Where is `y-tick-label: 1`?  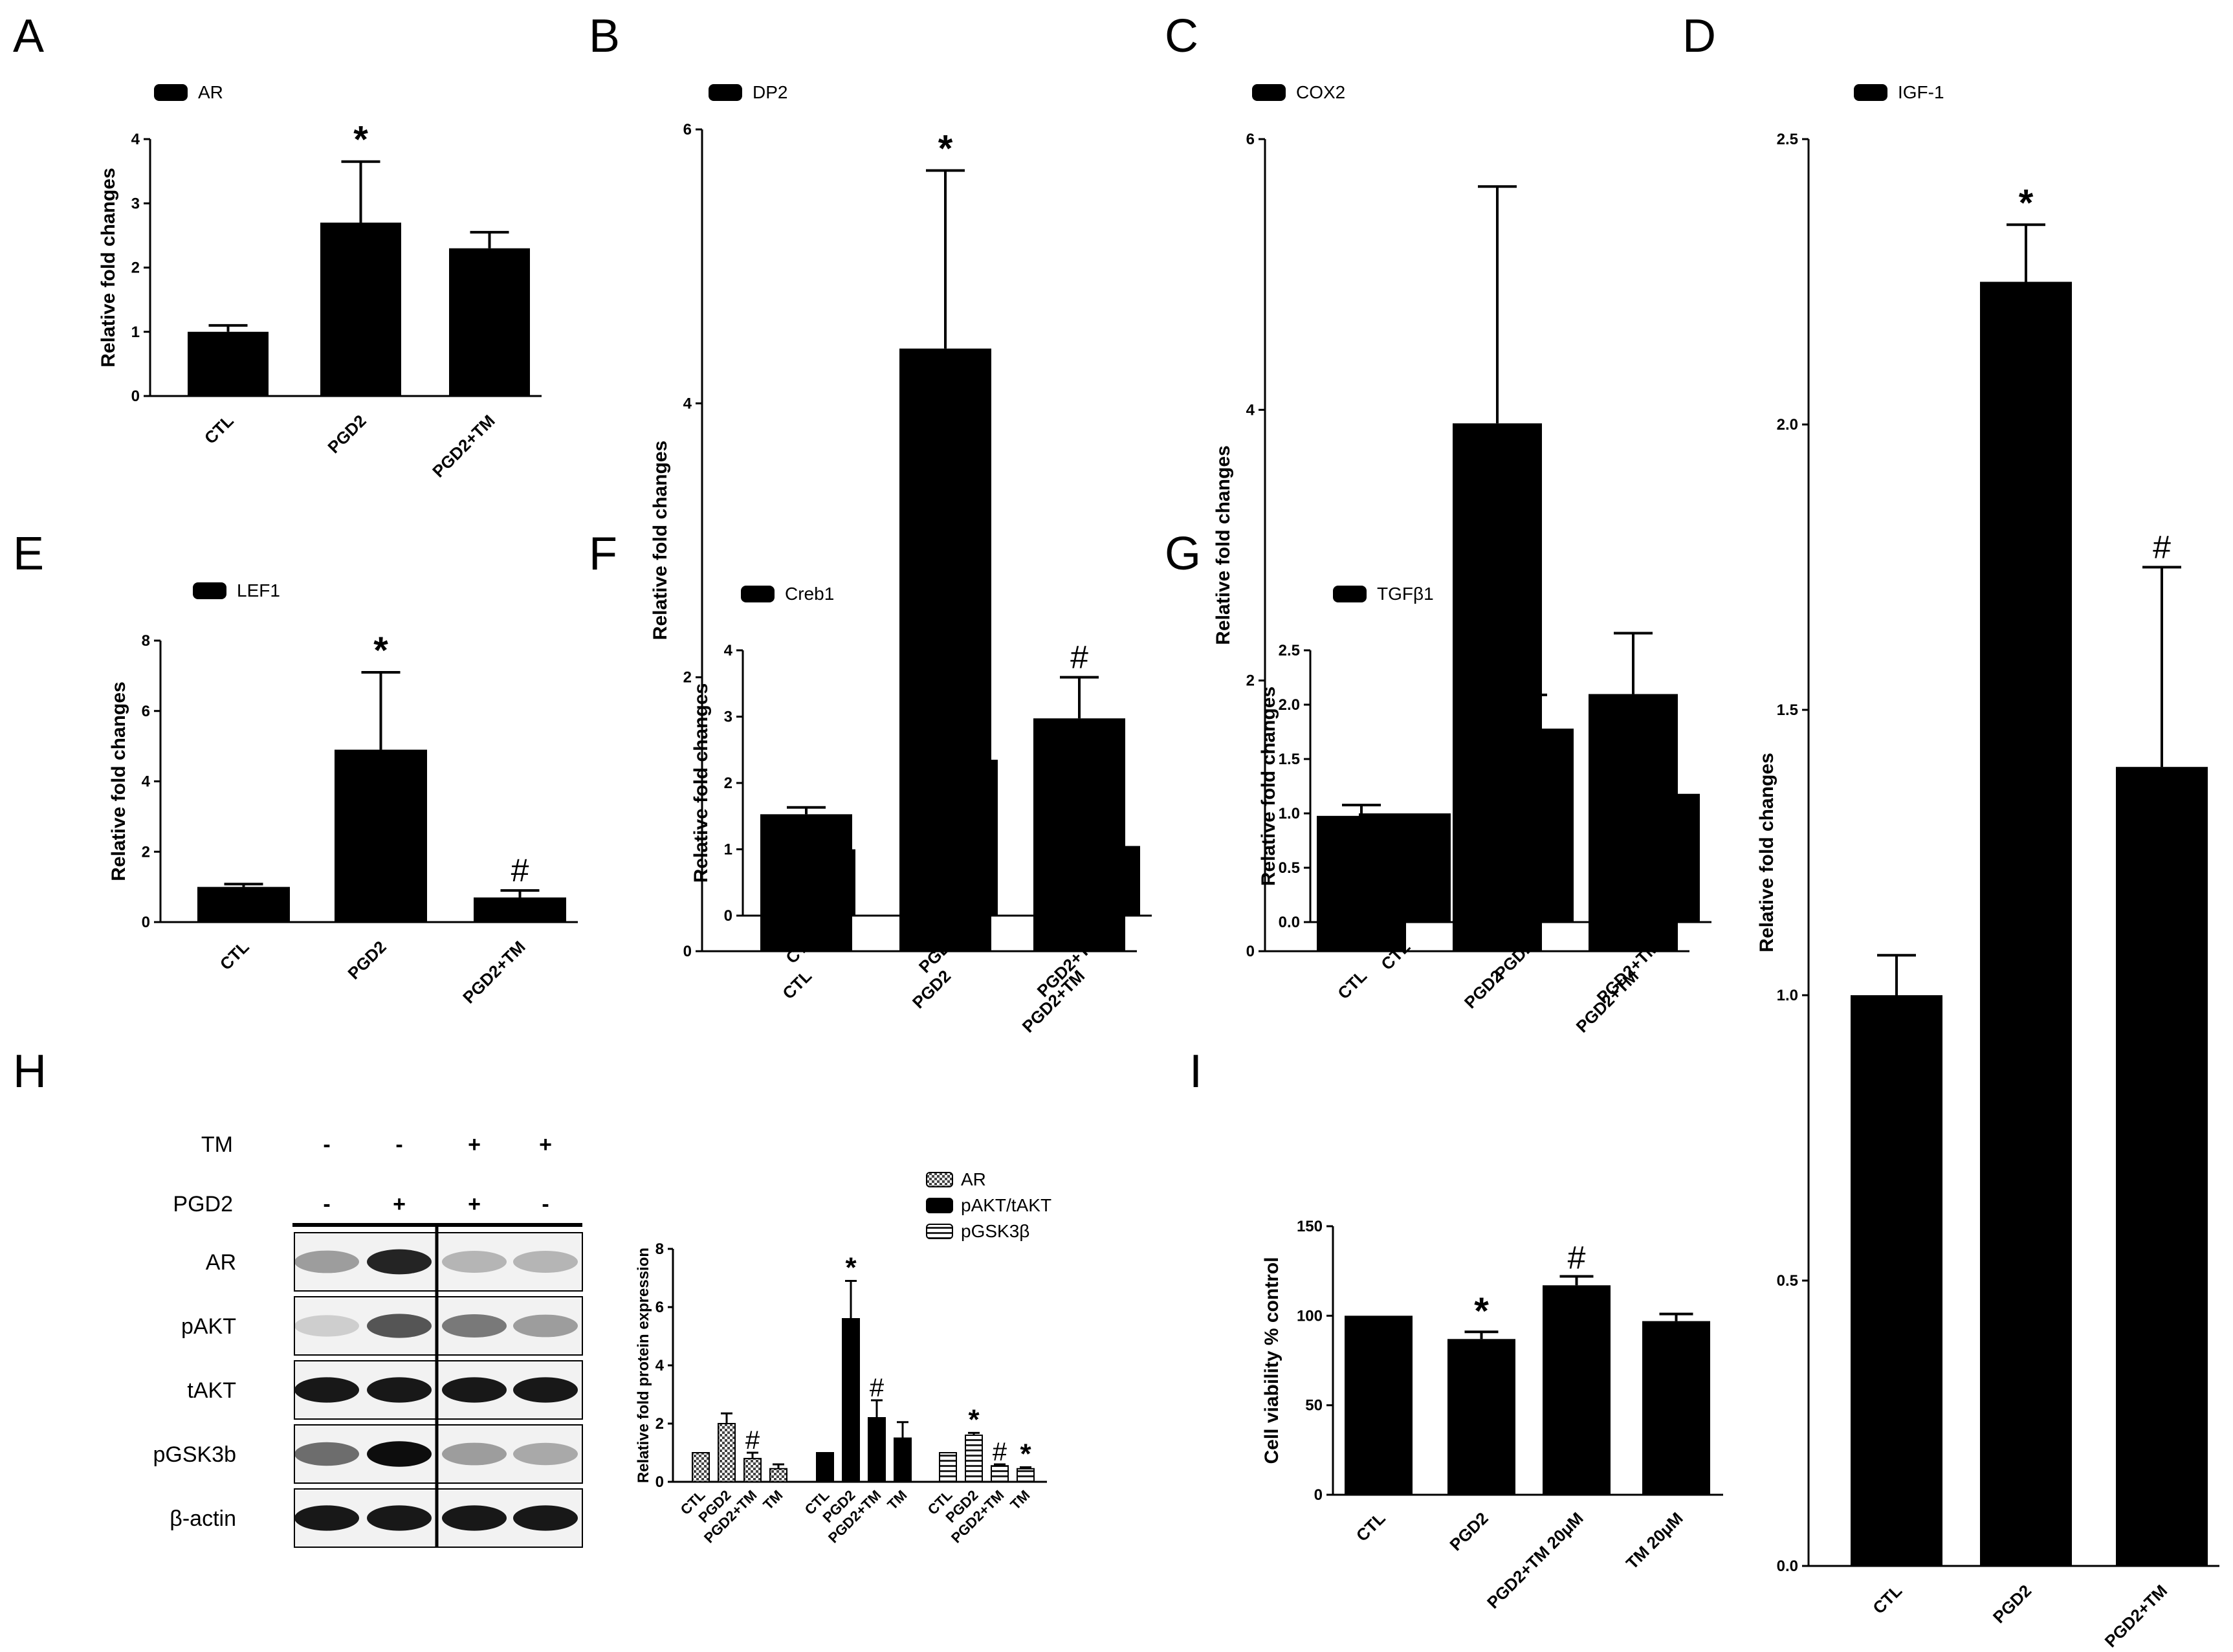
y-tick-label: 1 is located at coordinates (728, 850).